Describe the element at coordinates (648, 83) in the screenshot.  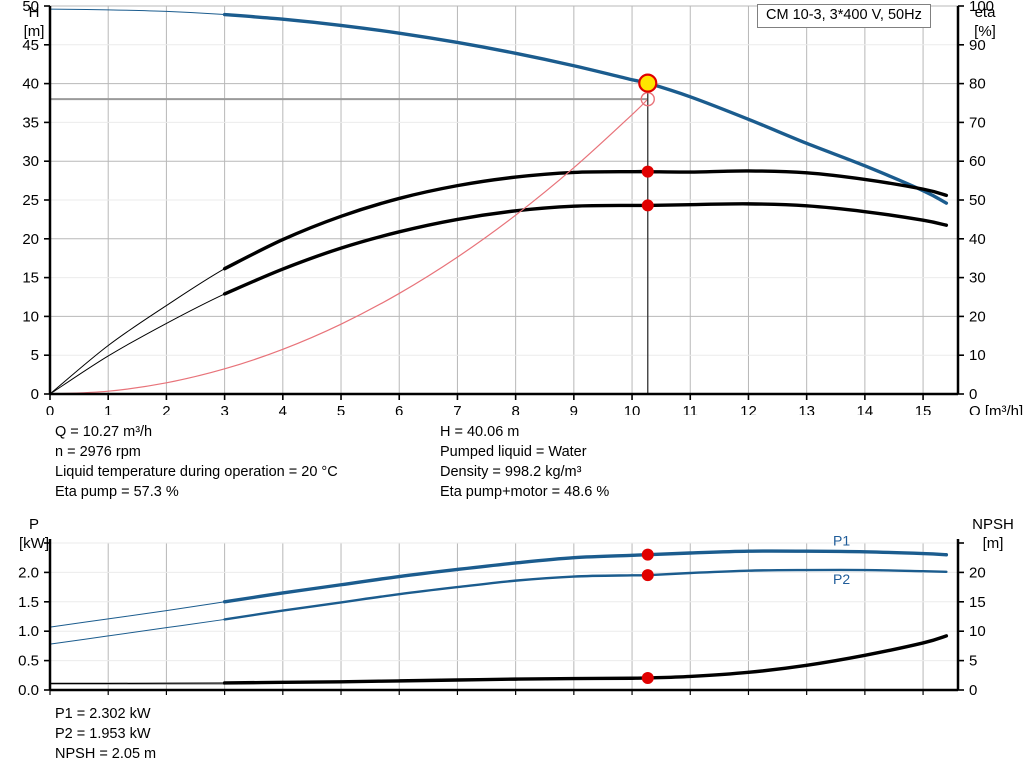
I see `duty-point-marker` at that location.